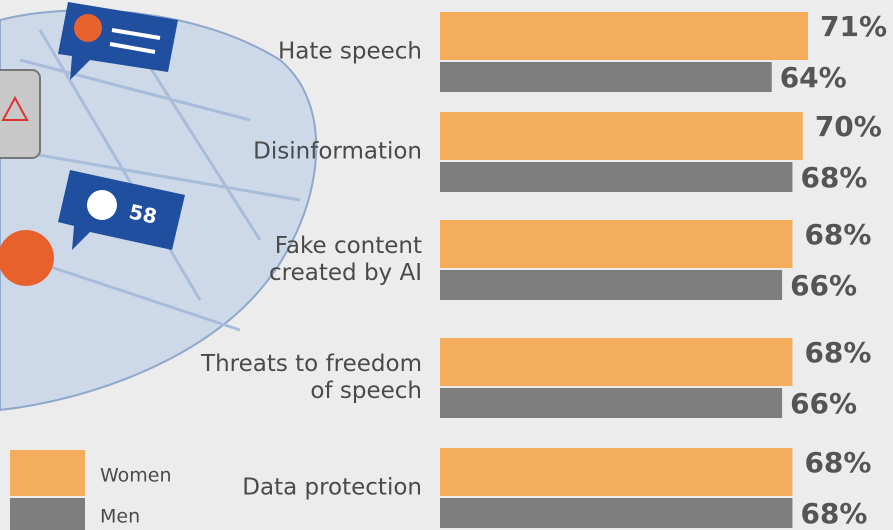 This screenshot has width=893, height=530. What do you see at coordinates (143, 213) in the screenshot?
I see `badge: 58` at bounding box center [143, 213].